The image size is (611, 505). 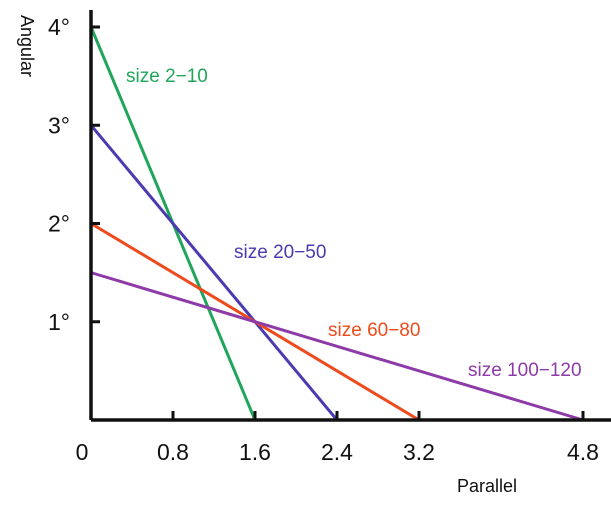 What do you see at coordinates (82, 452) in the screenshot?
I see `x-tick-label: 0` at bounding box center [82, 452].